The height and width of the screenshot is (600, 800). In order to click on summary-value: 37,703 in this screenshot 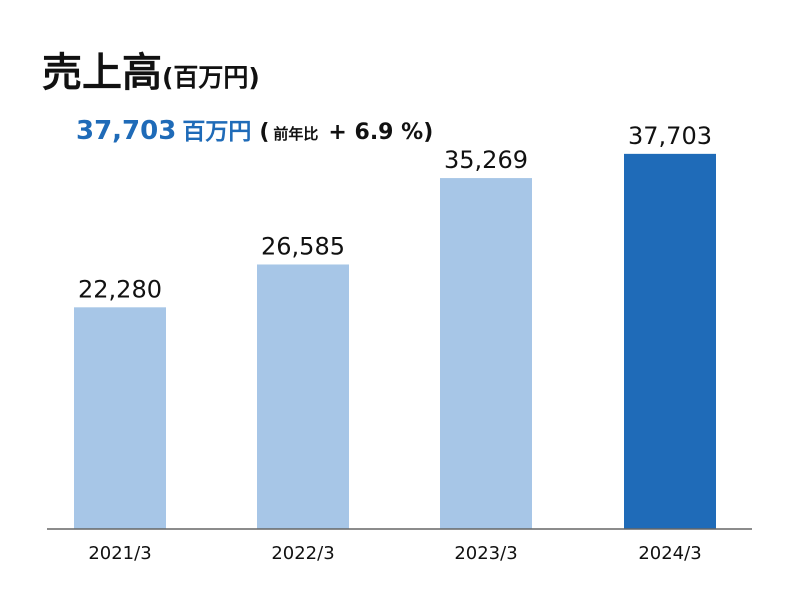, I will do `click(126, 131)`.